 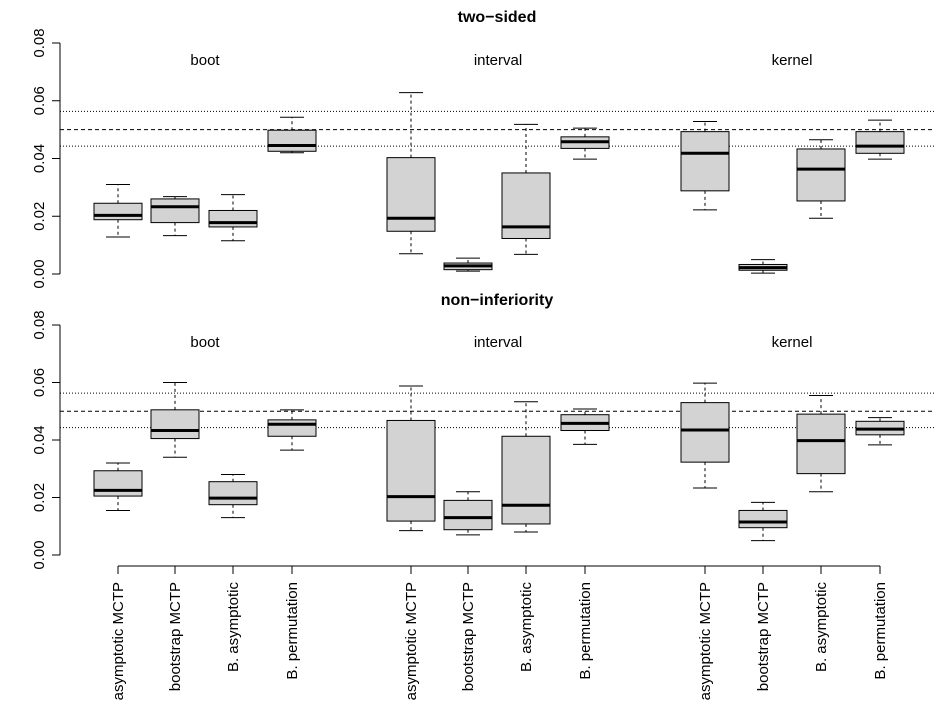 What do you see at coordinates (497, 17) in the screenshot?
I see `panel-title: two−sided` at bounding box center [497, 17].